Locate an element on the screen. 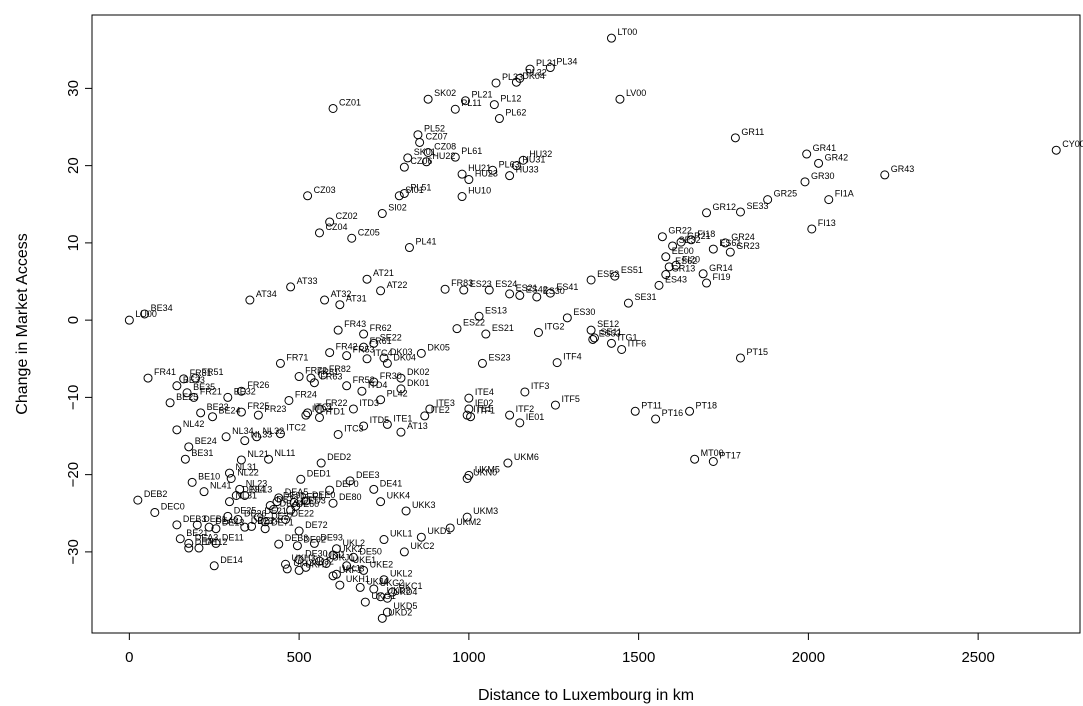 The width and height of the screenshot is (1083, 706). data-point-label: DEB3 is located at coordinates (297, 538).